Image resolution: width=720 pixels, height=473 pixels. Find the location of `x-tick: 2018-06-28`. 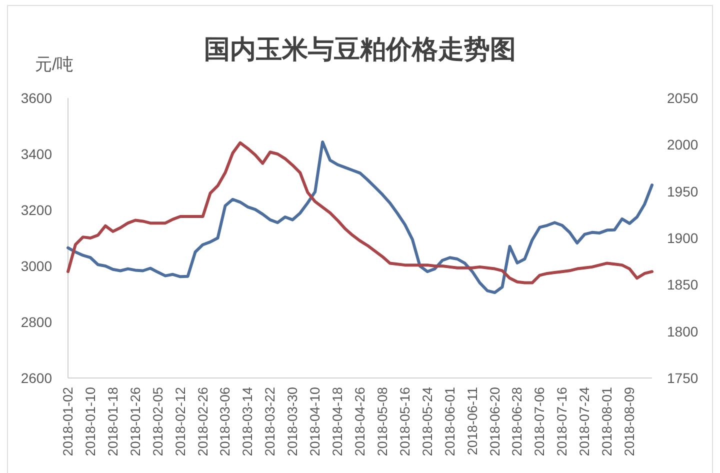

x-tick: 2018-06-28 is located at coordinates (517, 421).